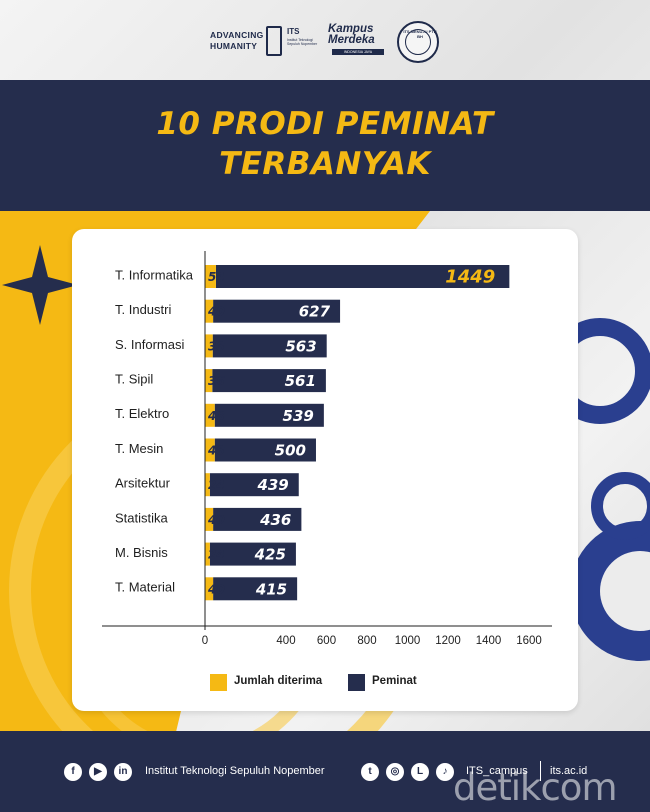 This screenshot has height=812, width=650. What do you see at coordinates (470, 277) in the screenshot?
I see `data-label-applicants: 1449` at bounding box center [470, 277].